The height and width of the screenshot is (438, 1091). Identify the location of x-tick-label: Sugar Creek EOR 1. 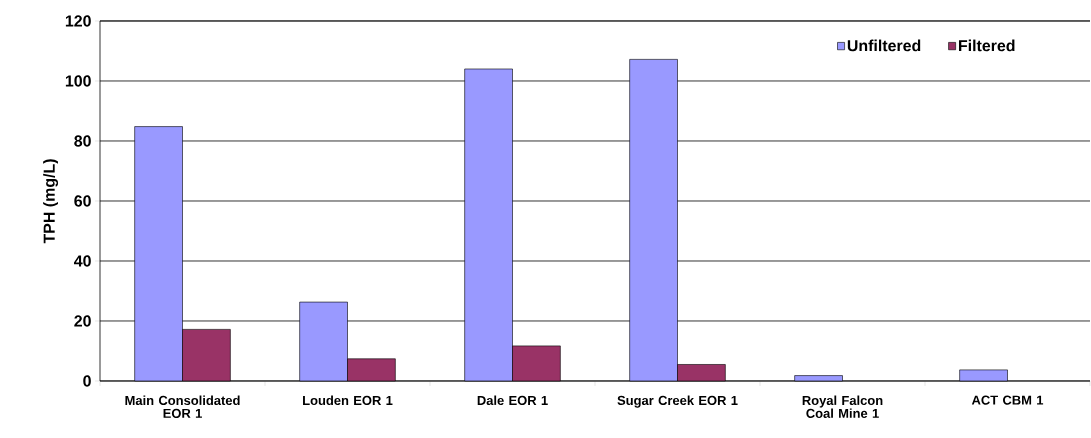
(677, 401).